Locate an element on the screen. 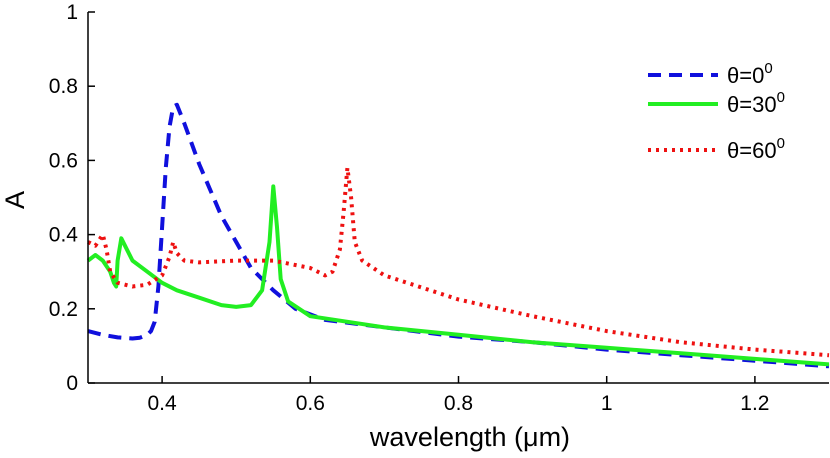 The width and height of the screenshot is (830, 458). legend-label-0: θ=00 is located at coordinates (750, 74).